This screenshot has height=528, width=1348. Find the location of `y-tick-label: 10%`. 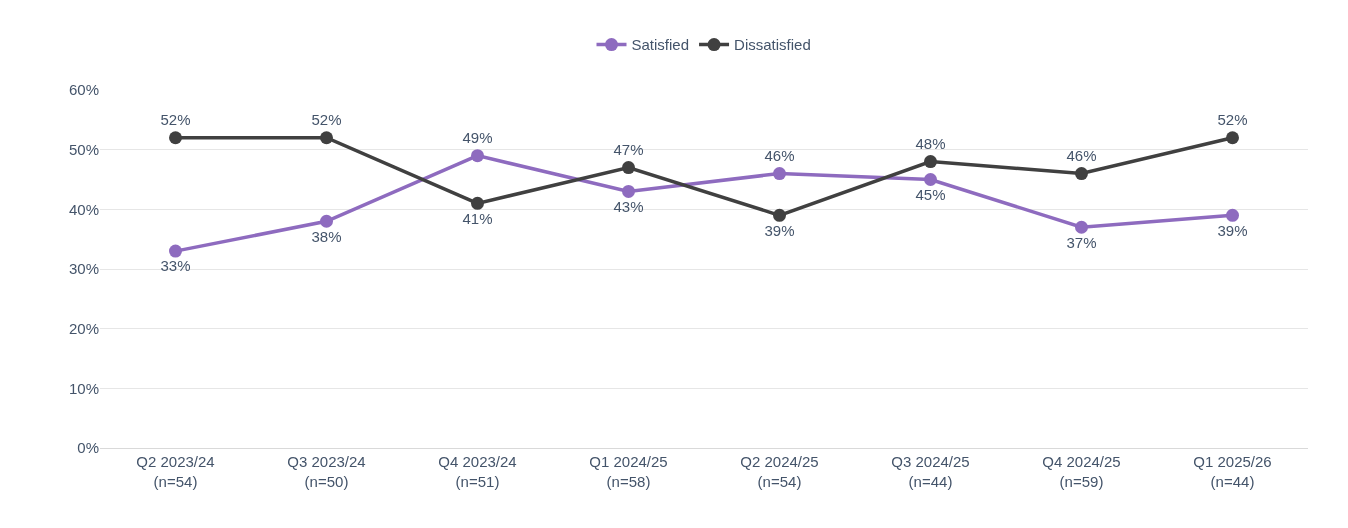

y-tick-label: 10% is located at coordinates (83, 388).